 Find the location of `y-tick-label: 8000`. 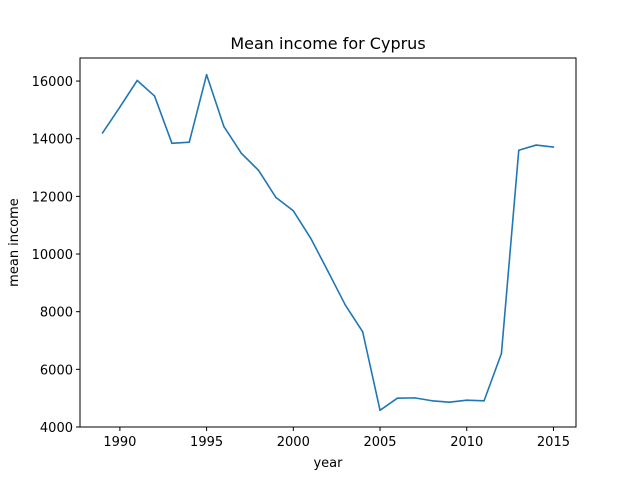

y-tick-label: 8000 is located at coordinates (56, 313).